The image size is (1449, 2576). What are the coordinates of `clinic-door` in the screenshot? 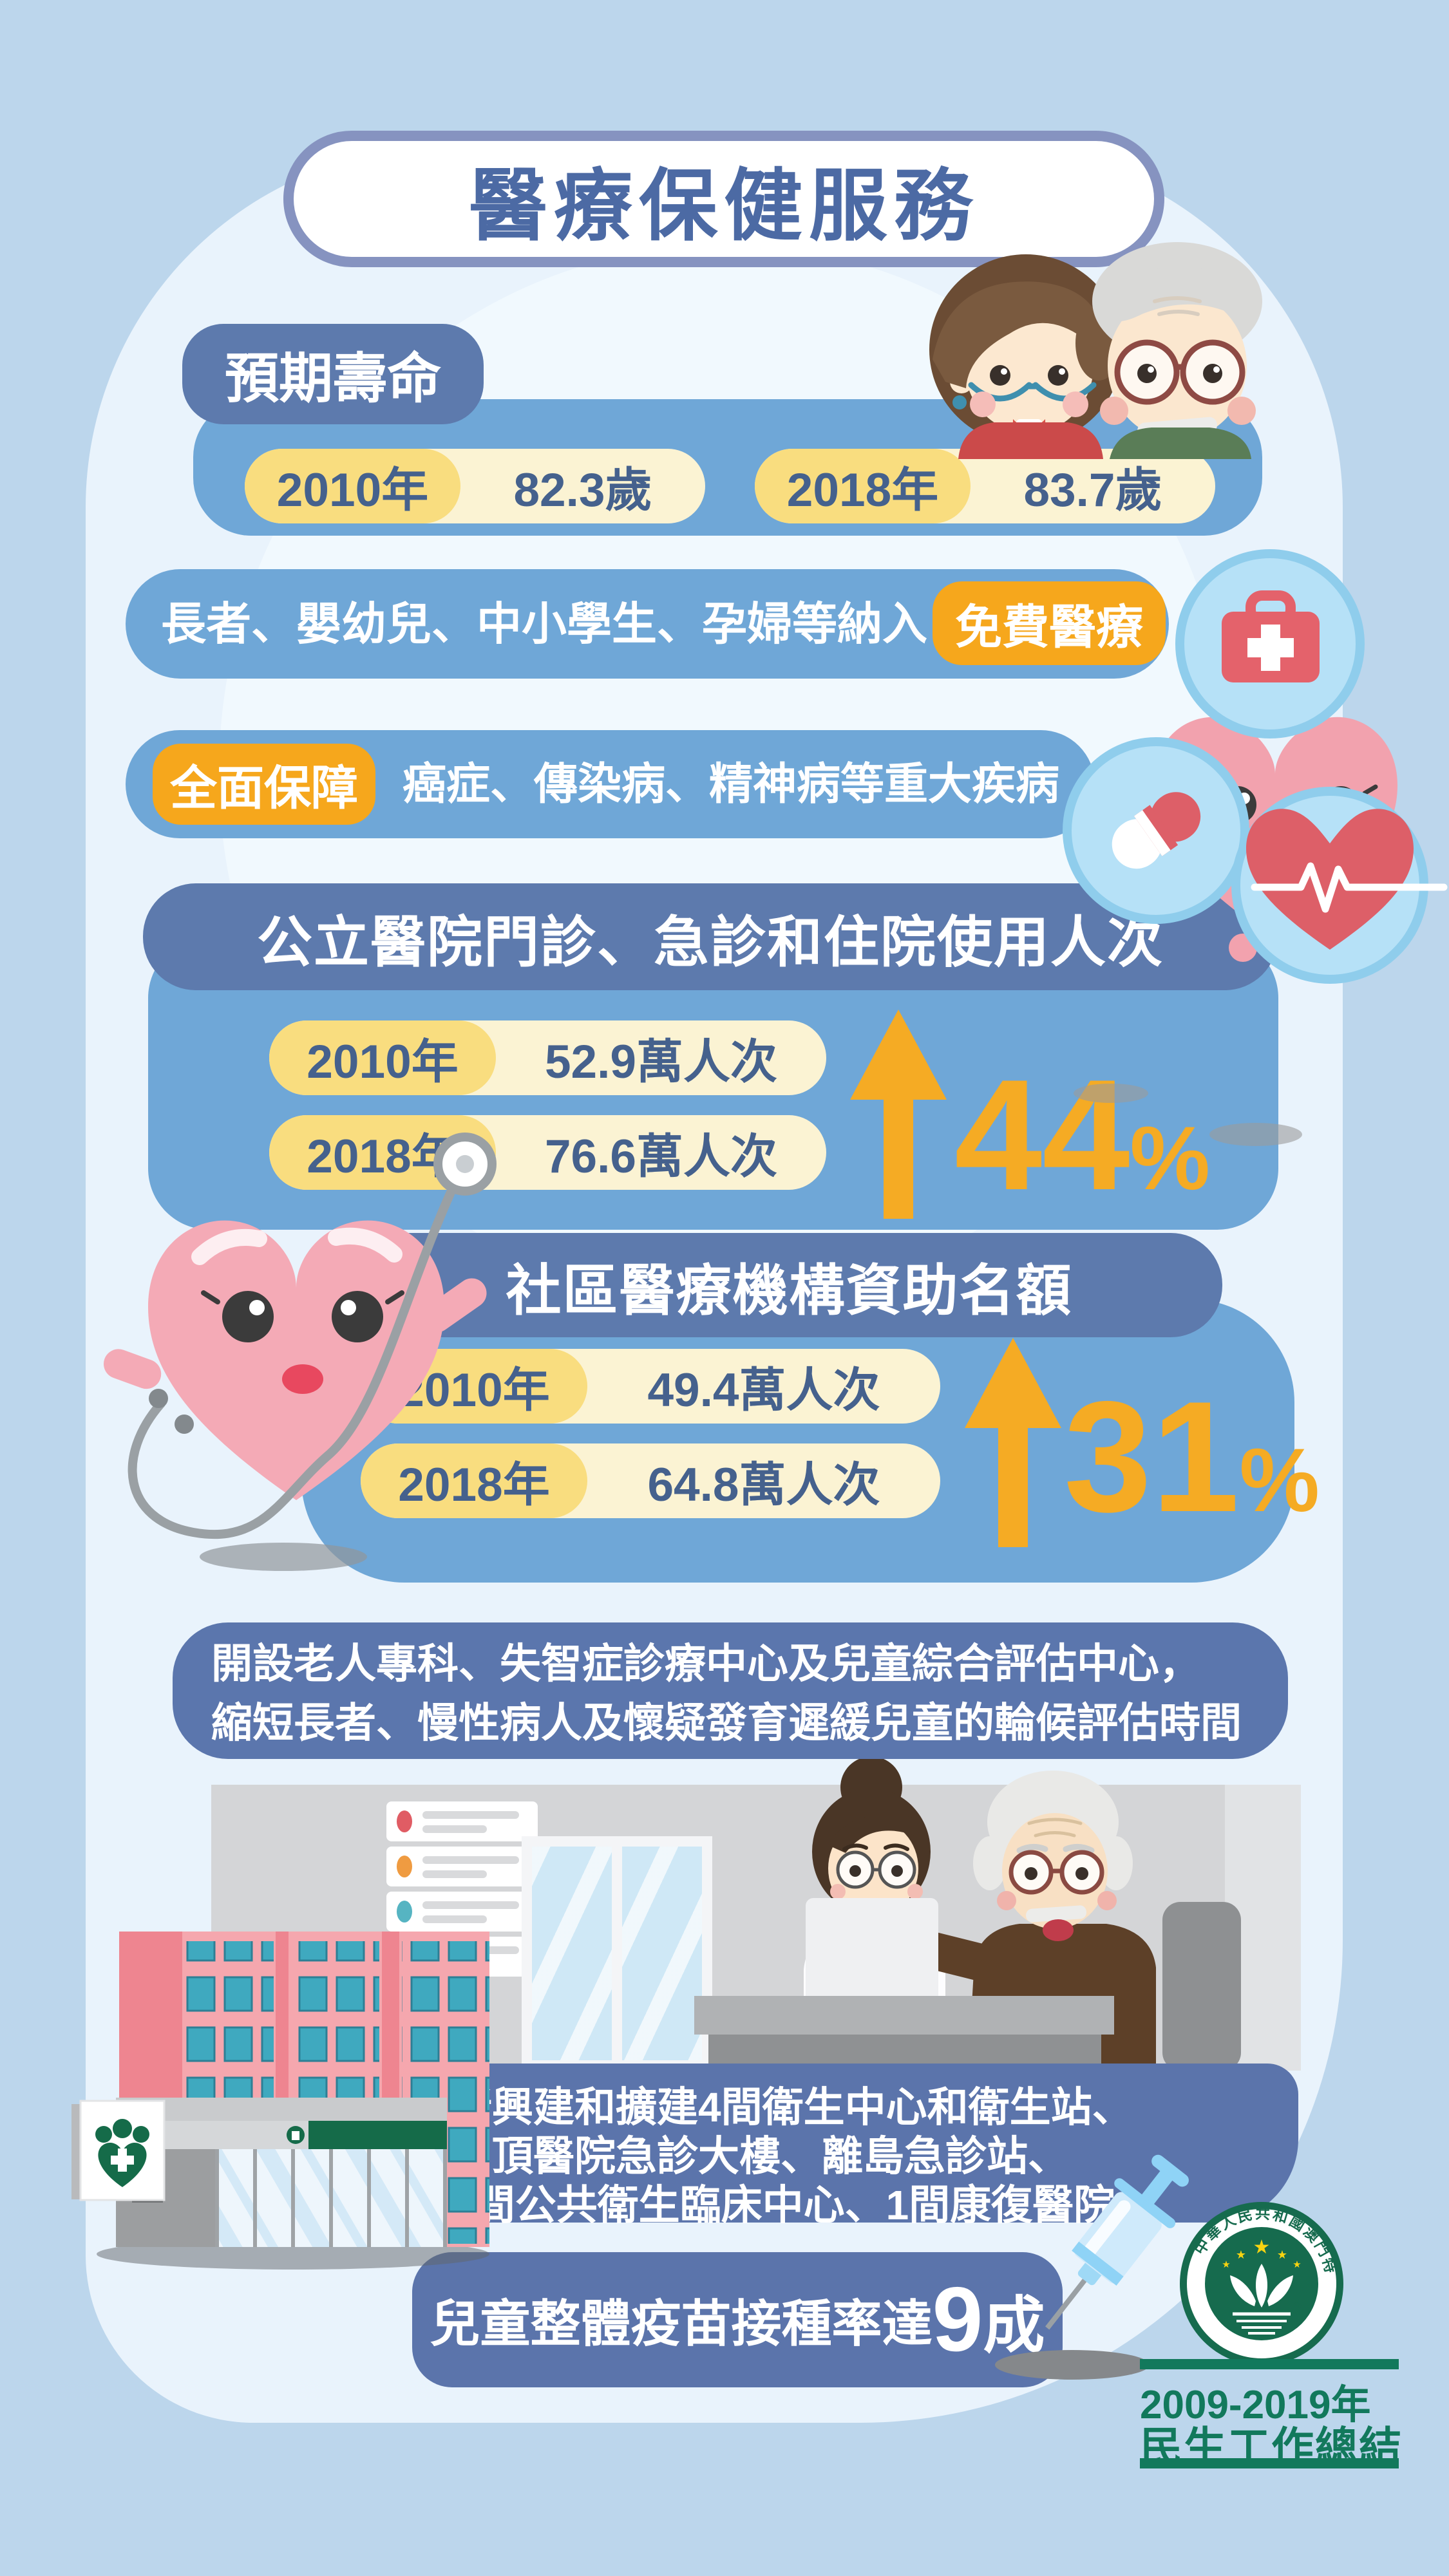 It's located at (617, 1953).